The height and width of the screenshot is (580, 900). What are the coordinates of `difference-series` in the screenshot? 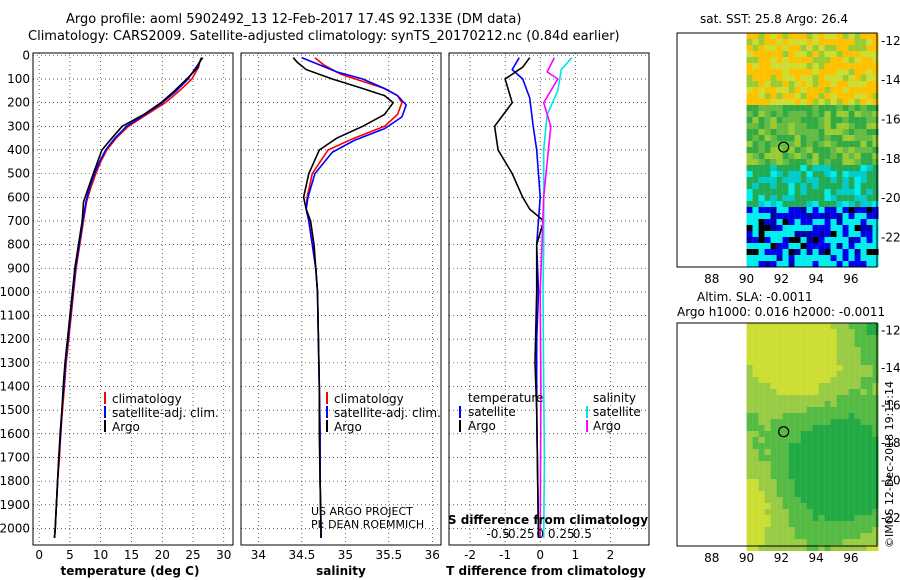 It's located at (533, 297).